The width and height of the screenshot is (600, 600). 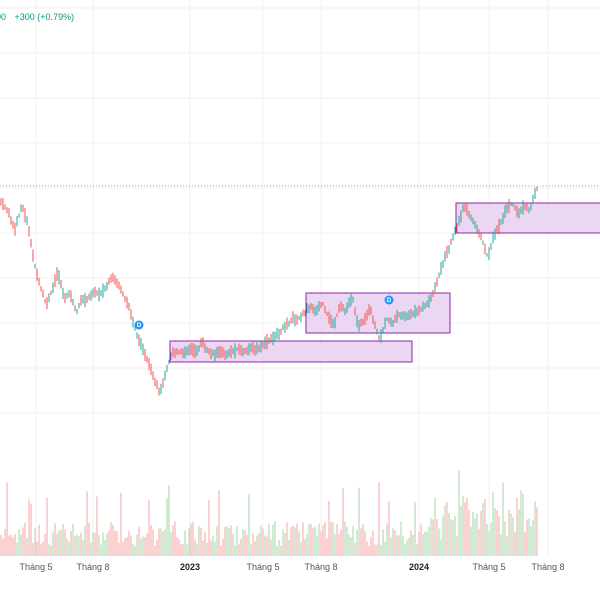 I want to click on prev-close-fragment: 00, so click(x=3, y=17).